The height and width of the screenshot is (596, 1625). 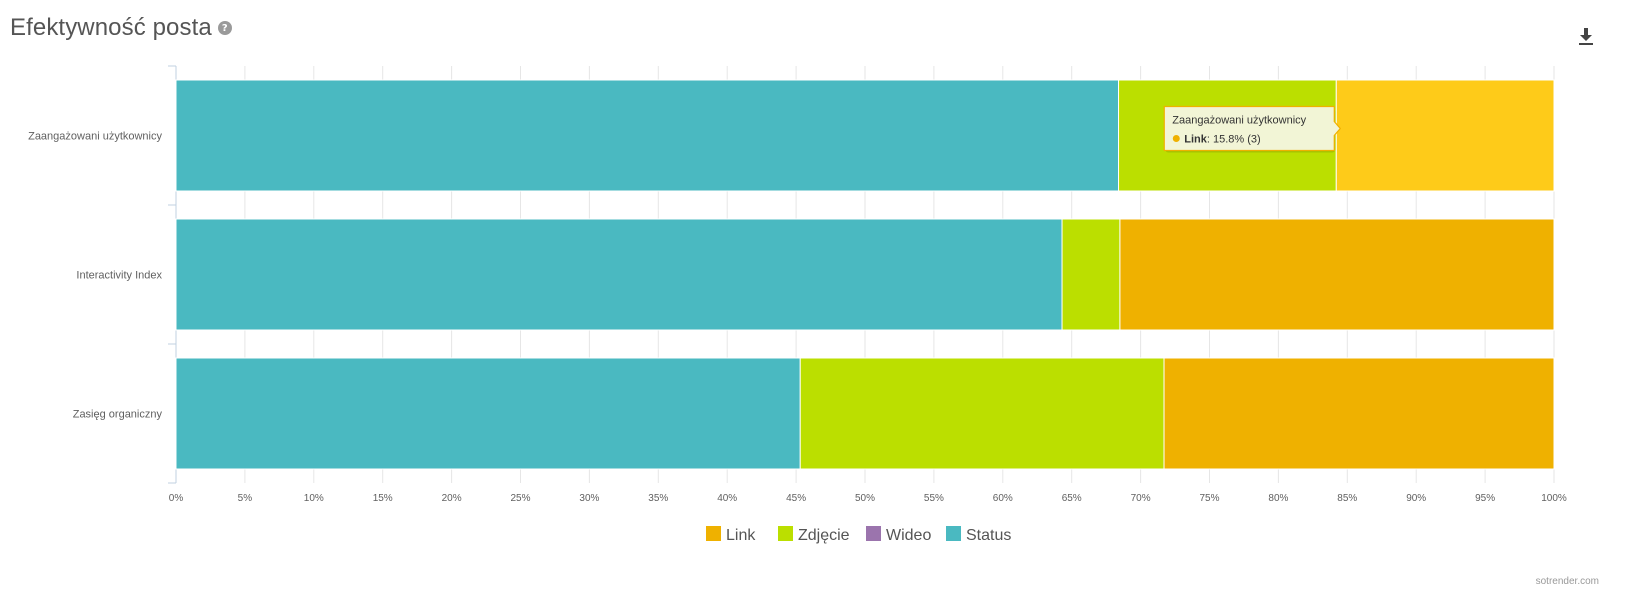 I want to click on tooltip-value-text: : 15.8% (3), so click(x=1234, y=140).